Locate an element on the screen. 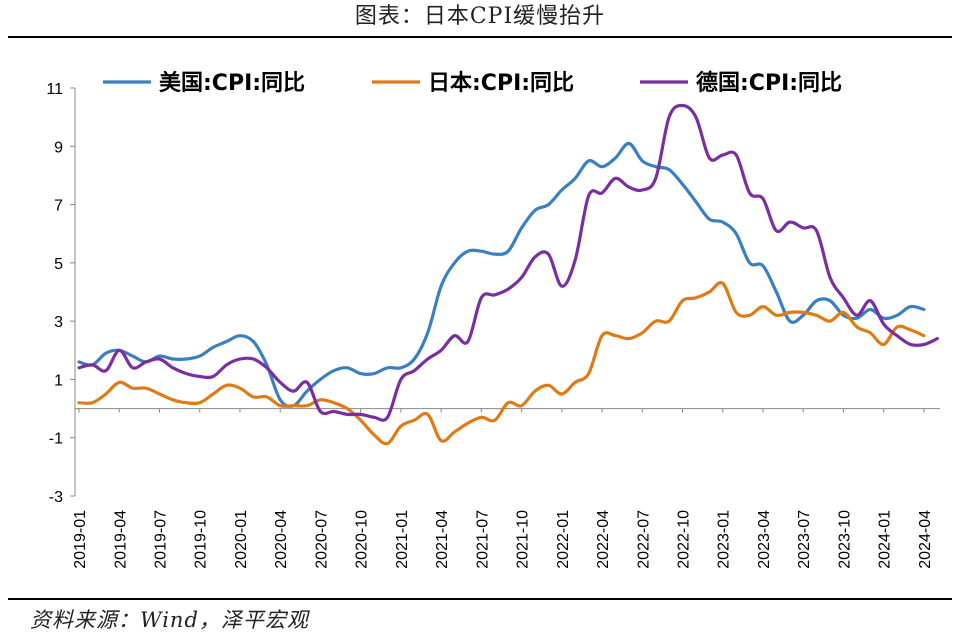  x-tick-label: 2019-10 is located at coordinates (201, 539).